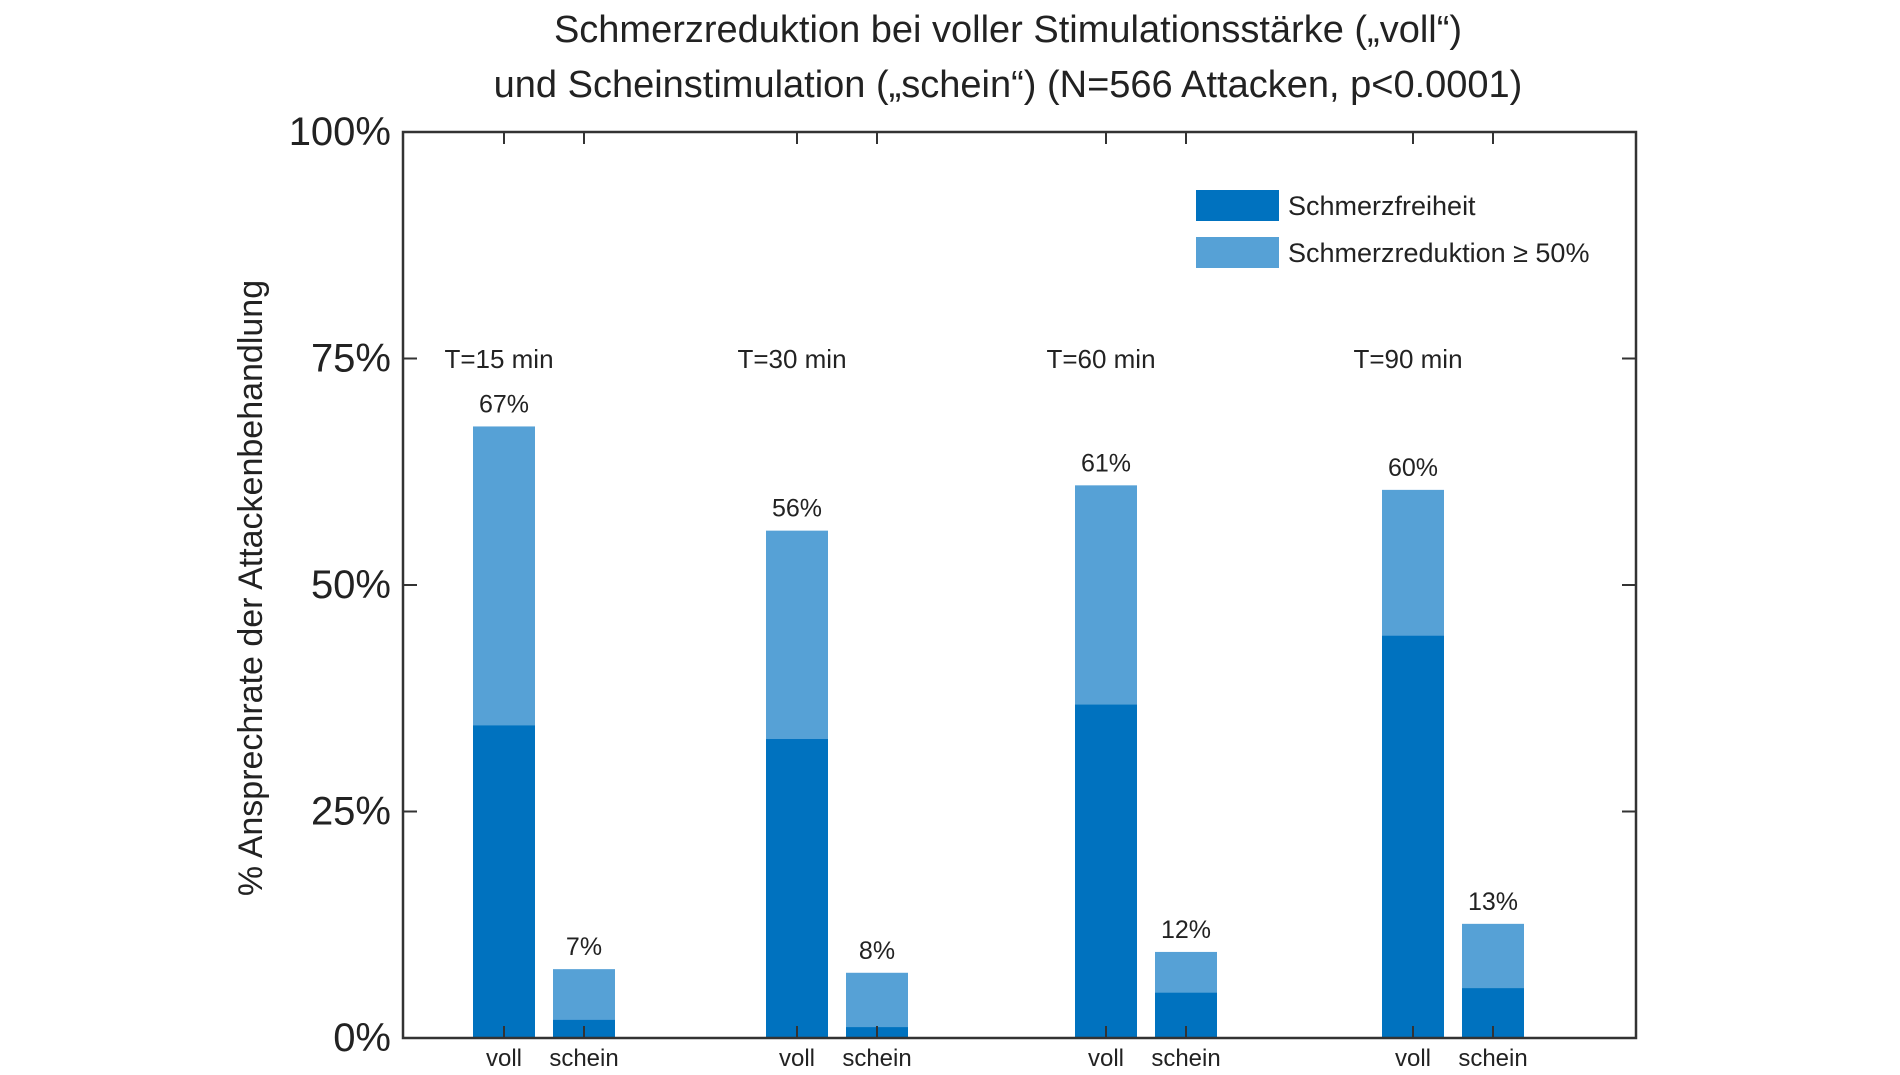 This screenshot has height=1075, width=1900. I want to click on legend-label: Schmerzreduktion ≥ 50%, so click(1438, 253).